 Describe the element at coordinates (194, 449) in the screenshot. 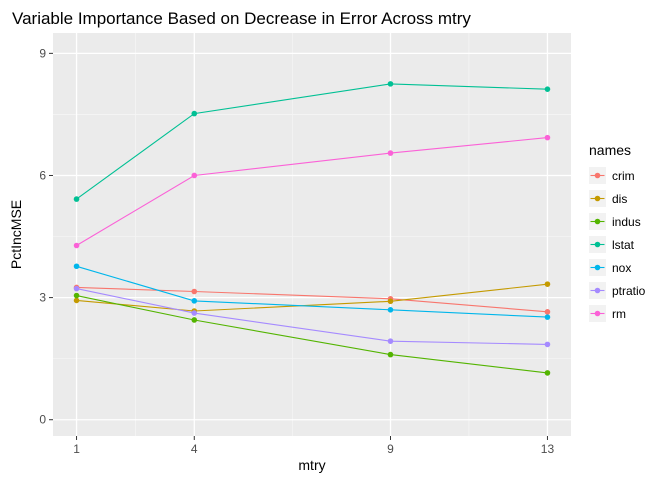

I see `x-tick-label: 4` at that location.